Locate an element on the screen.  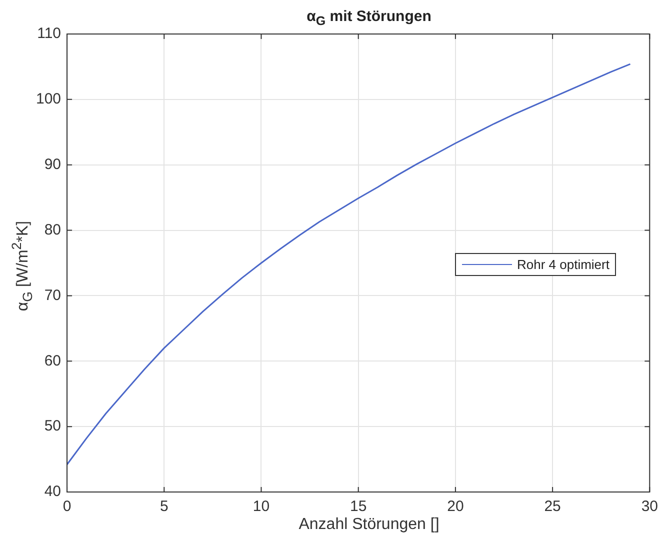
y-tick-label: 70 is located at coordinates (53, 295).